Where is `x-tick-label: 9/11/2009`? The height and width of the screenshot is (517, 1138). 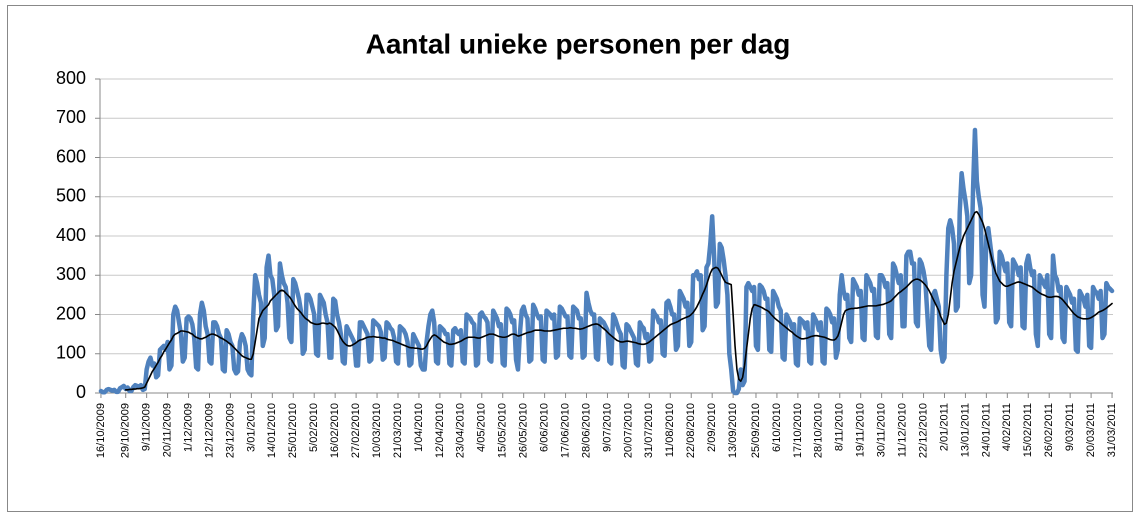
x-tick-label: 9/11/2009 is located at coordinates (147, 427).